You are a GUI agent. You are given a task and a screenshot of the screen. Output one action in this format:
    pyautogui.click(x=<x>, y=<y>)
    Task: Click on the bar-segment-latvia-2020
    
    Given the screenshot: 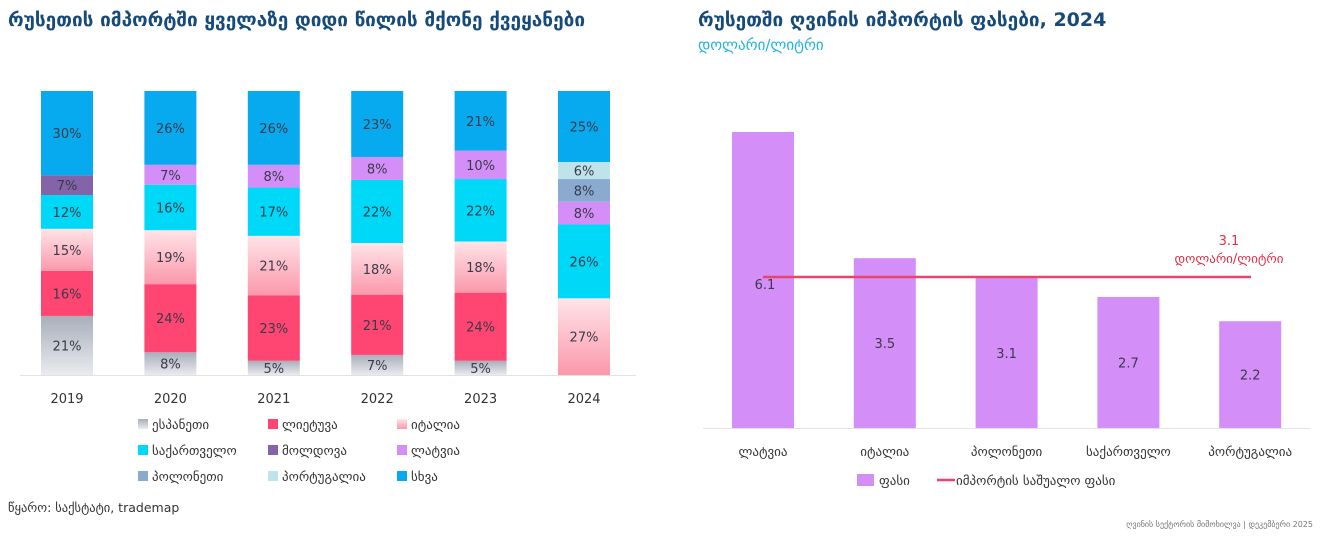 What is the action you would take?
    pyautogui.click(x=170, y=174)
    